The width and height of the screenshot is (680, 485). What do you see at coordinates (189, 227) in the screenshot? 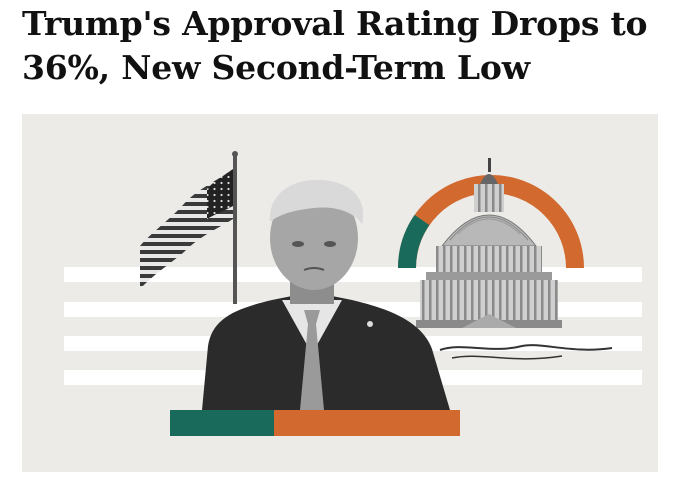
I see `american-flag-icon` at bounding box center [189, 227].